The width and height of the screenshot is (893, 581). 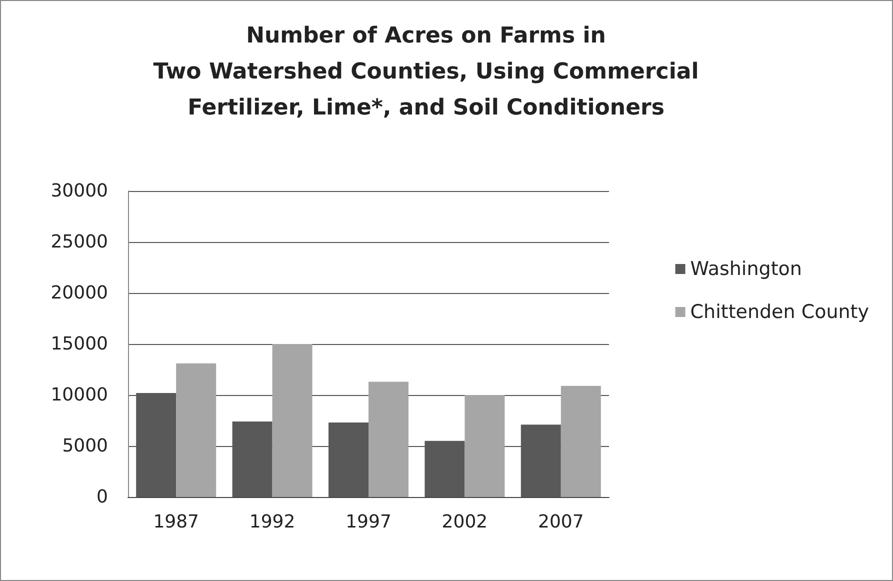 I want to click on x-tick-label: 2007, so click(x=561, y=522).